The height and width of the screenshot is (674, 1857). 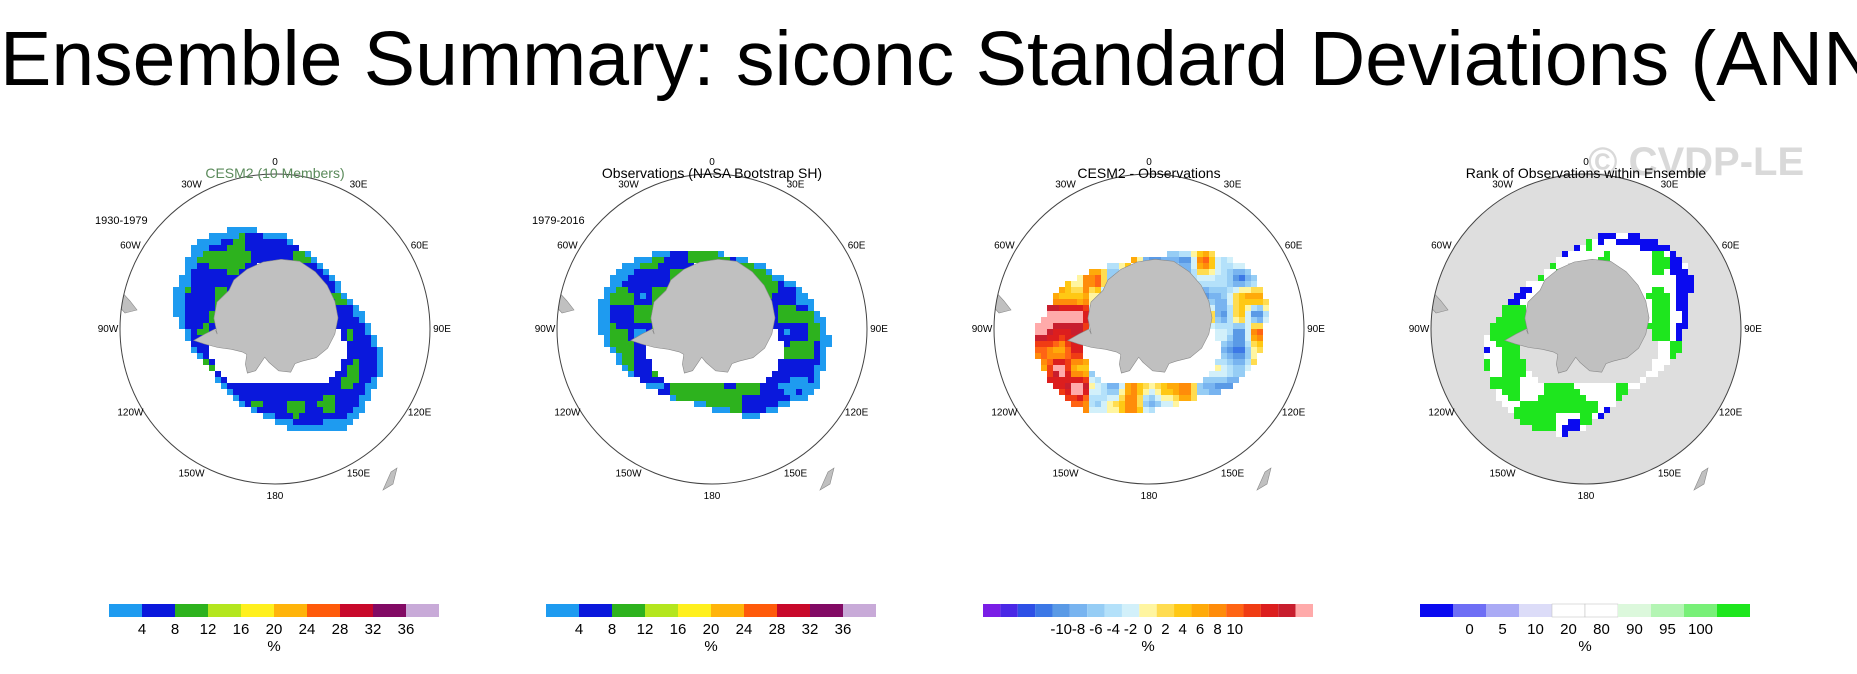 I want to click on longitude-label: 30W, so click(x=191, y=184).